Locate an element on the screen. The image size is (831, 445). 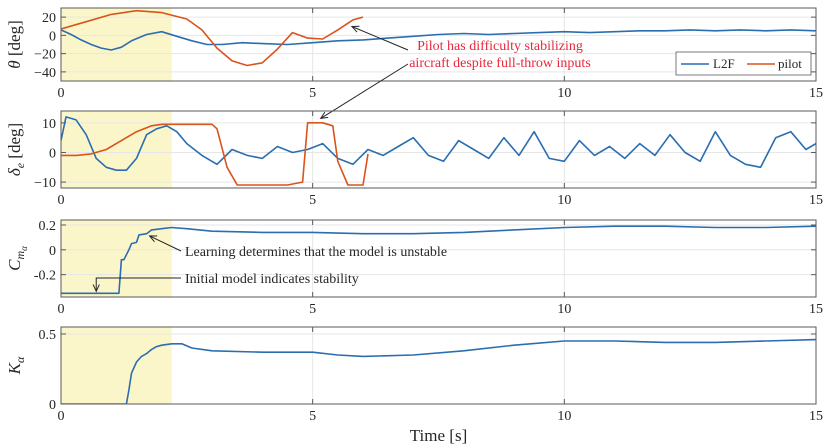
annotation-text-line: Pilot has difficulty stabilizing is located at coordinates (500, 46).